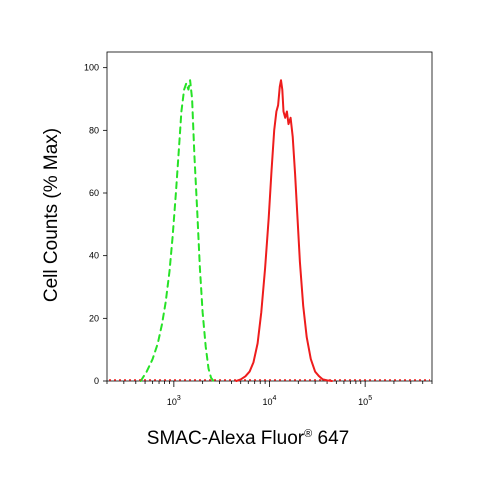 The height and width of the screenshot is (500, 500). I want to click on x-tick-label: 10⁴, so click(270, 401).